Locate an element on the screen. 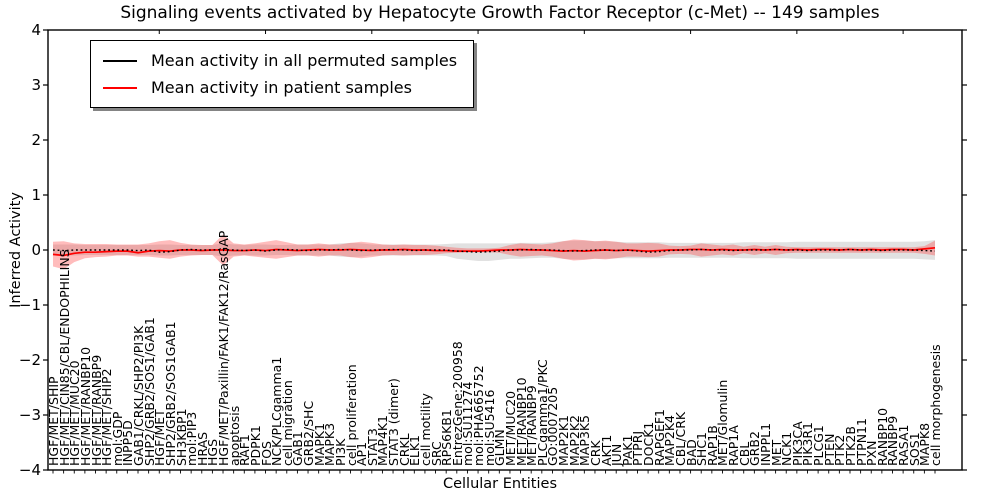 The width and height of the screenshot is (1000, 500). y-tick-label: 4 is located at coordinates (36, 30).